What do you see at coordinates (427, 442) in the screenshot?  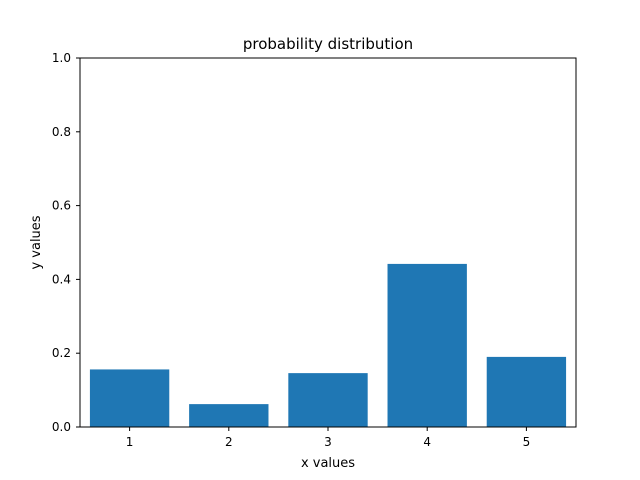 I see `x-tick-label: 4` at bounding box center [427, 442].